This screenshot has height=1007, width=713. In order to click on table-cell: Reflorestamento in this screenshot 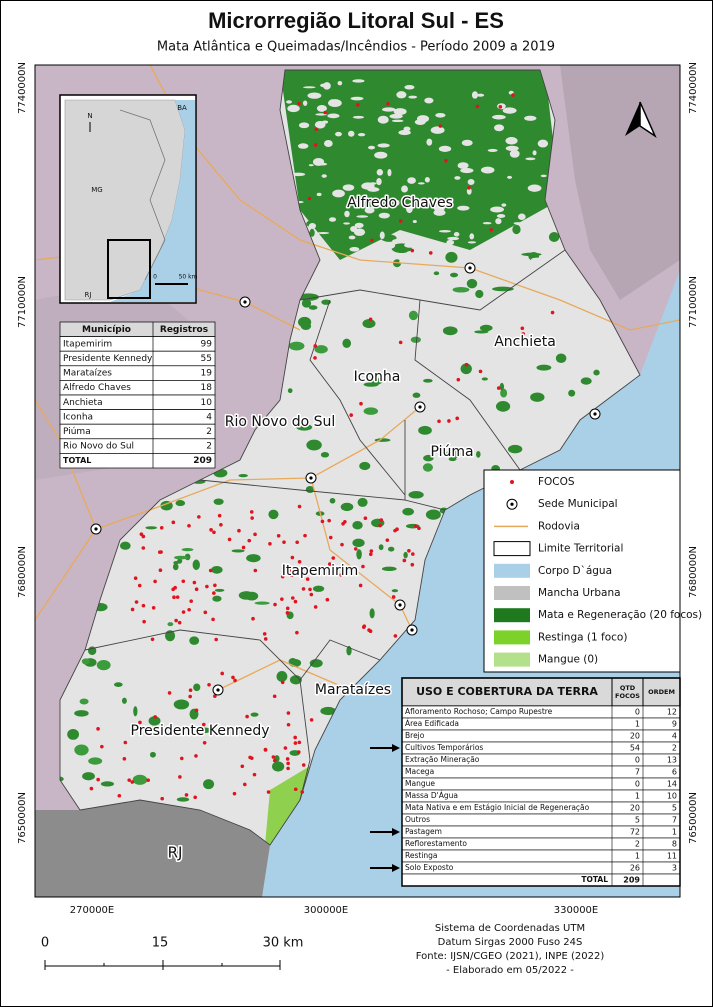, I will do `click(436, 843)`.